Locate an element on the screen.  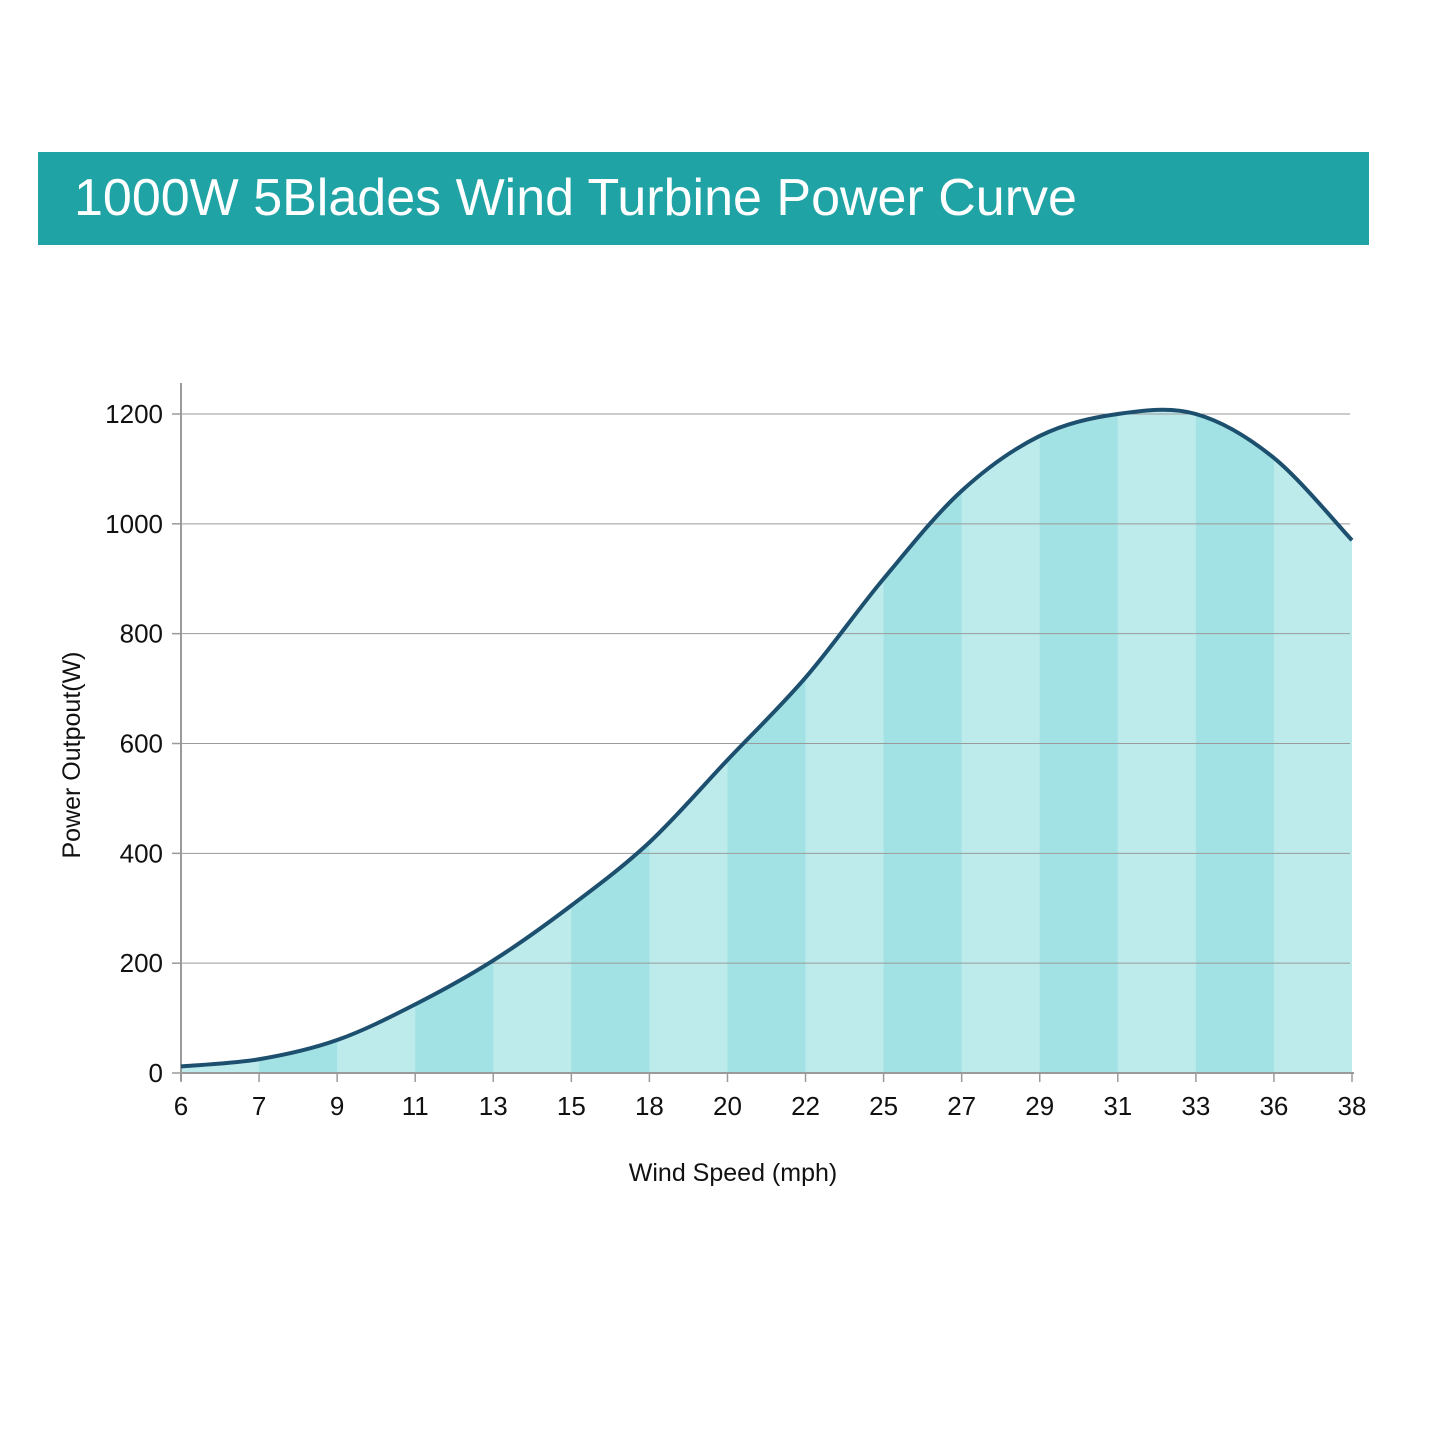
x-tick-label: 31 is located at coordinates (1117, 1106).